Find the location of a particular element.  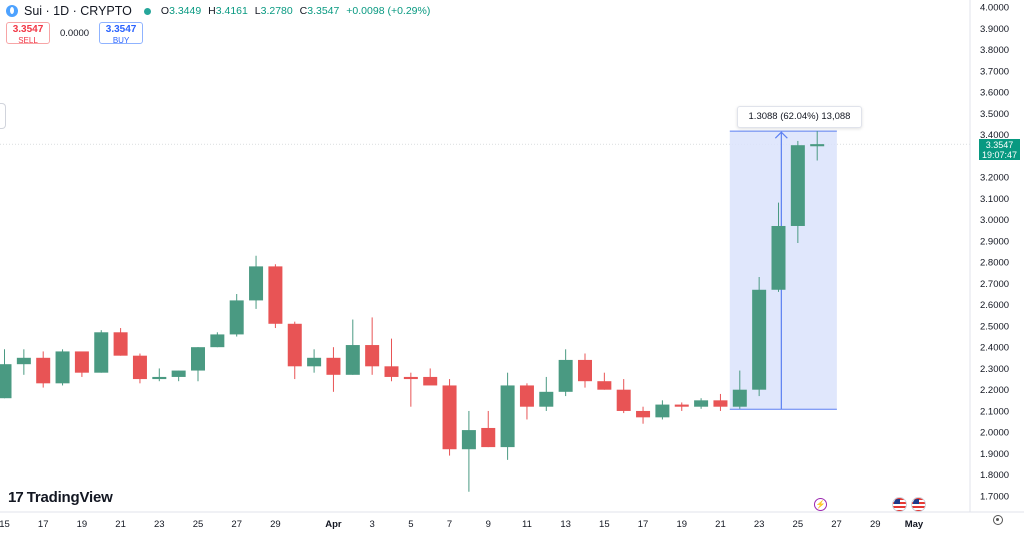

price-tick-label: 2.3000 is located at coordinates (994, 369).